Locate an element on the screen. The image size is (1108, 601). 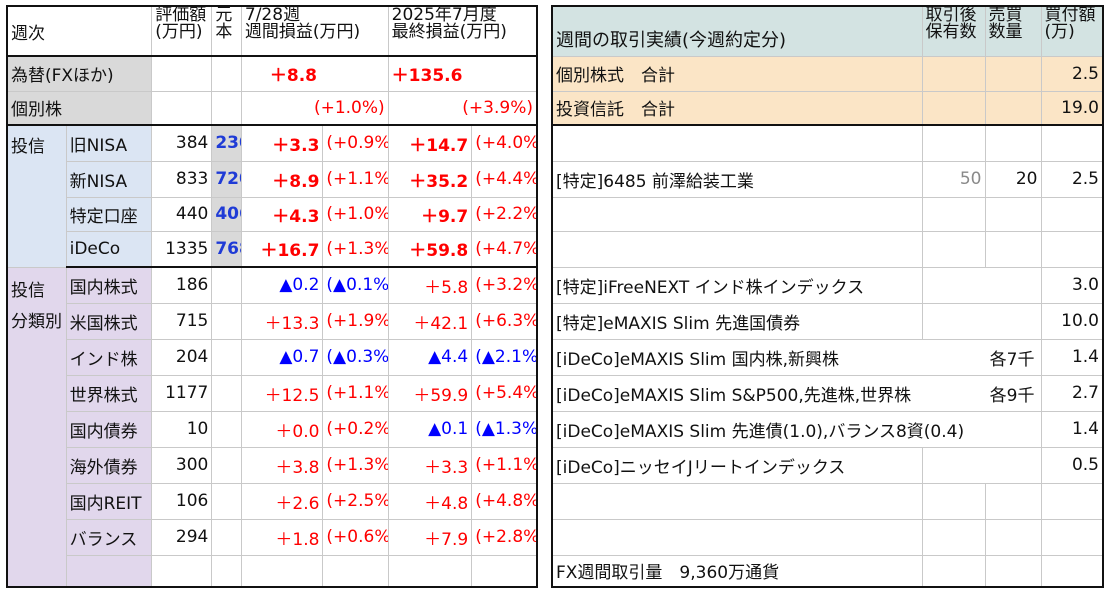
trade-row-label: [特定]6485 前澤給装工業 is located at coordinates (737, 179).